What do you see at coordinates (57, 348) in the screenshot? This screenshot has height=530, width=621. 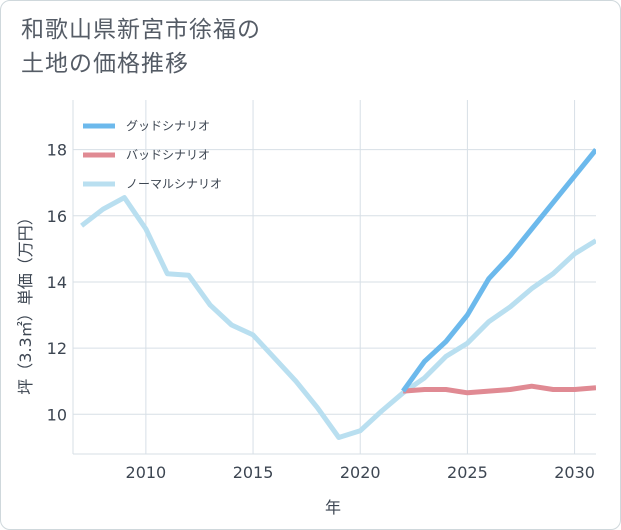 I see `y-tick-label: 12` at bounding box center [57, 348].